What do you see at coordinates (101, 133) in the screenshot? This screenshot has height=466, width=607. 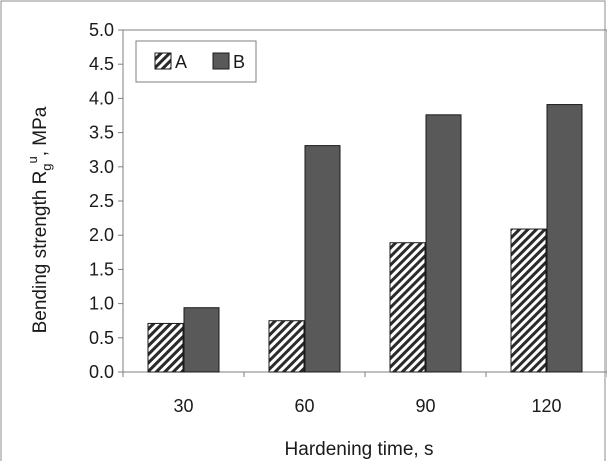 I see `y-tick-label: 3.5` at bounding box center [101, 133].